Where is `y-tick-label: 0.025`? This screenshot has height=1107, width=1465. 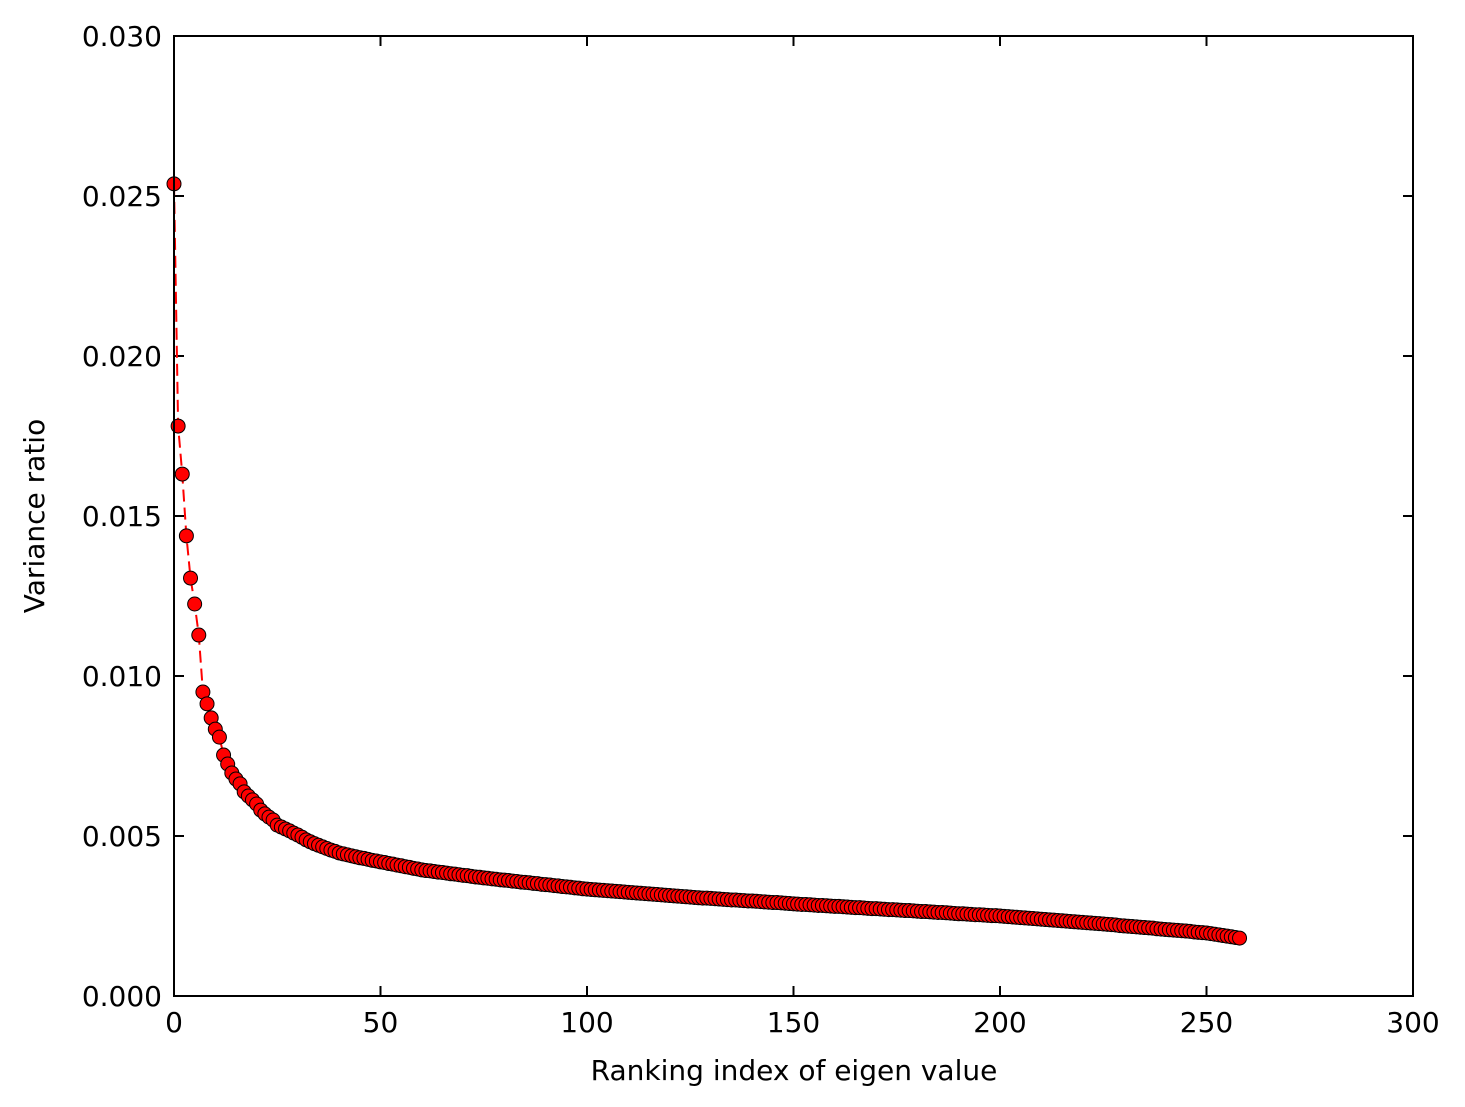 y-tick-label: 0.025 is located at coordinates (122, 196).